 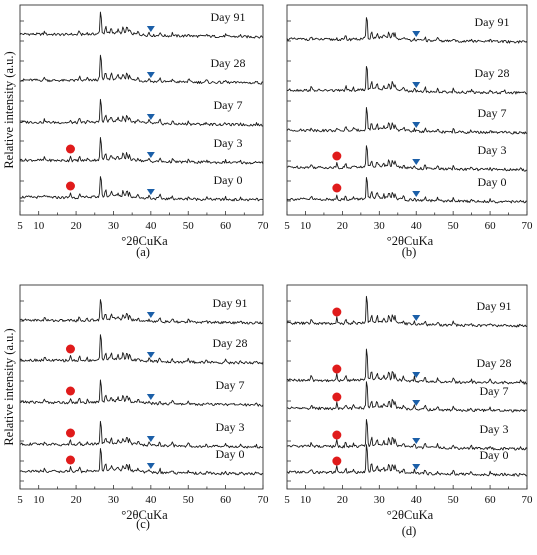 I want to click on panel-caption: (c), so click(x=143, y=524).